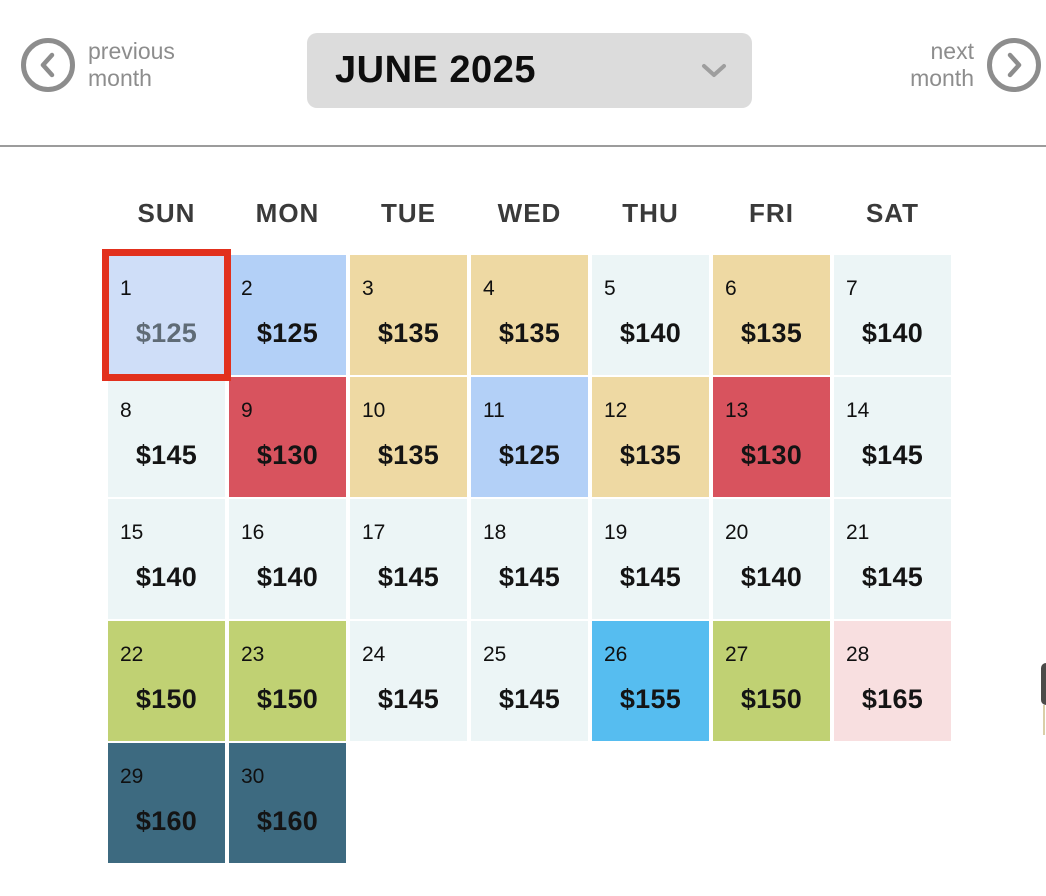 This screenshot has height=896, width=1046. I want to click on day-cell: 4 $135, so click(529, 315).